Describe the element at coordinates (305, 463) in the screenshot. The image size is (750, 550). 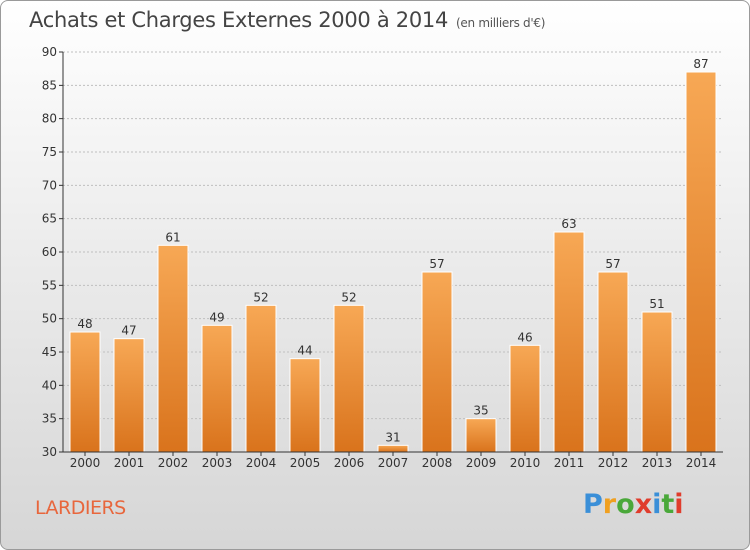
I see `x-tick-label: 2005` at that location.